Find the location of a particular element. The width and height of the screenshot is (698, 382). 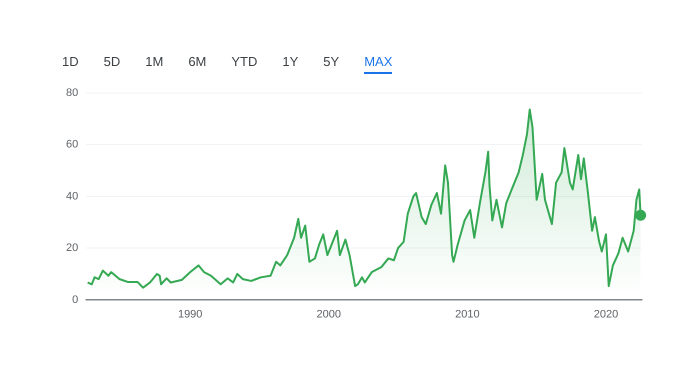

text: 1D is located at coordinates (70, 62).